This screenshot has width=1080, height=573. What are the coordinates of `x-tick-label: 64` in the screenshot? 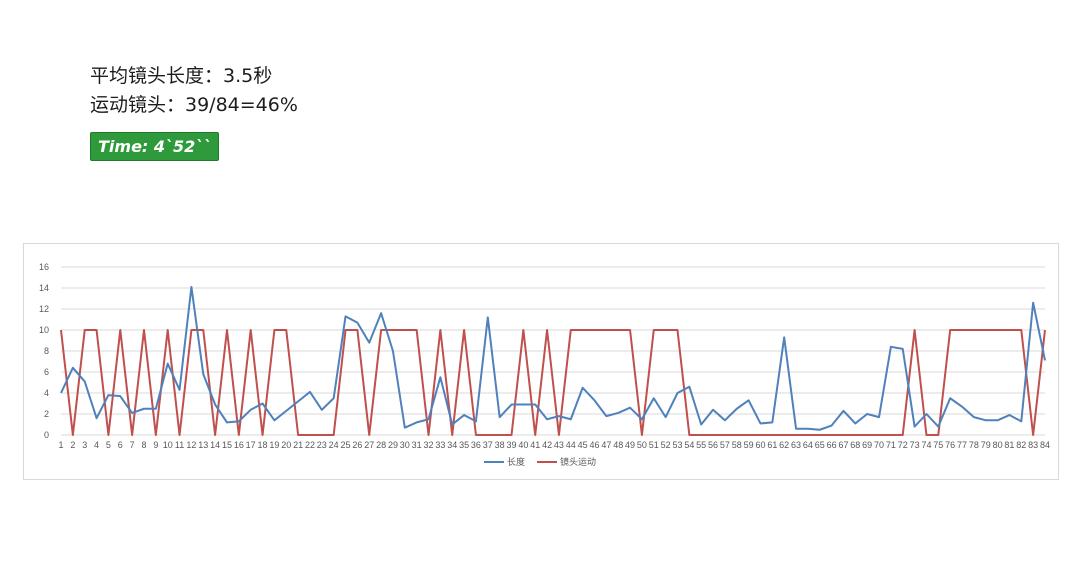 It's located at (808, 445).